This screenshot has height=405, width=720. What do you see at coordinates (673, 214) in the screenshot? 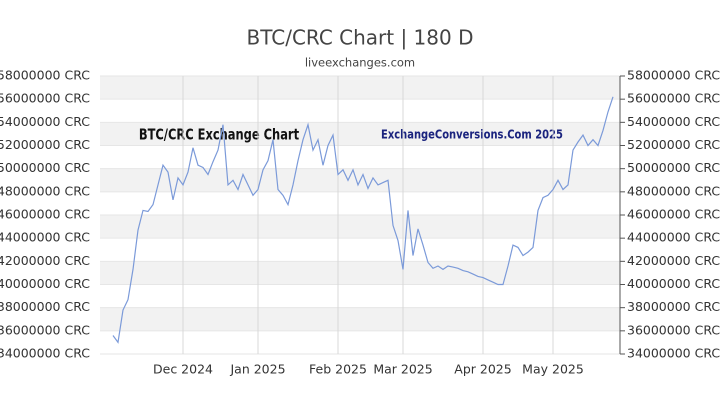
I see `y2-tick-label: 46000000 CRC` at bounding box center [673, 214].